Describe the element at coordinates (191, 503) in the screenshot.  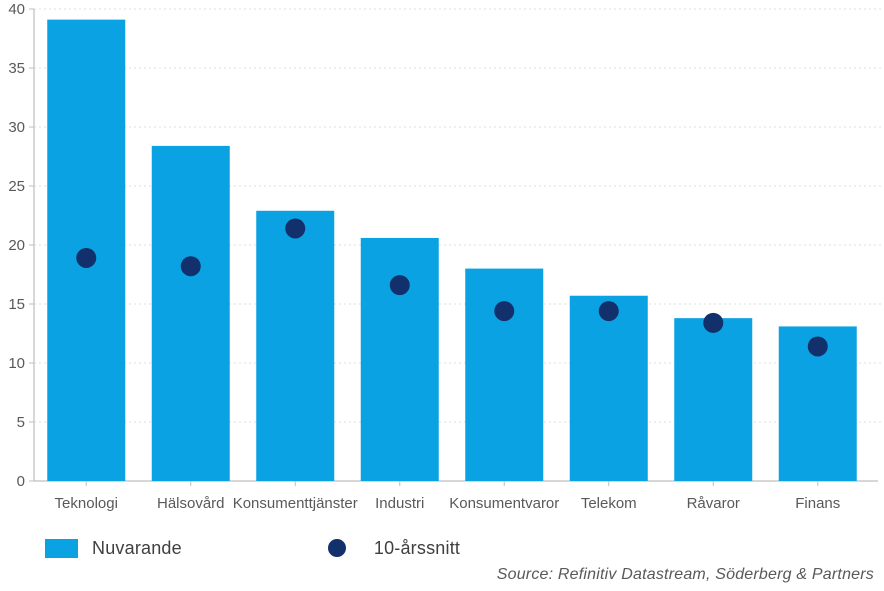
I see `x-tick-label-halsovard: Hälsovård` at that location.